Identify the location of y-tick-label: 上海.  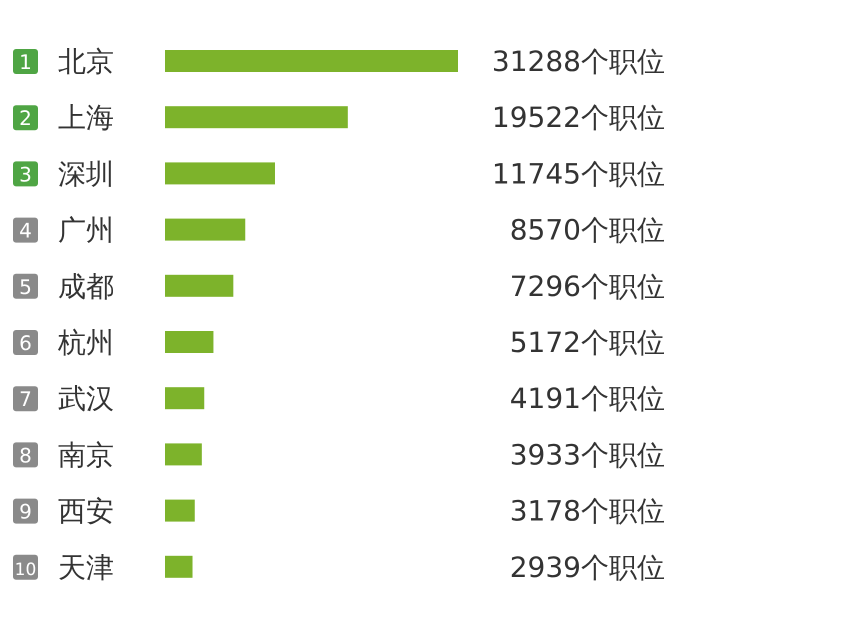
(86, 117).